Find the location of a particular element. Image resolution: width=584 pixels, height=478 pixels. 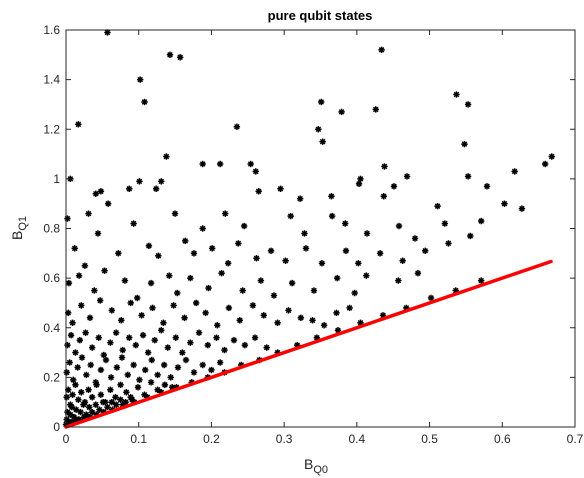

y-tick-label: 0.6 is located at coordinates (51, 278).